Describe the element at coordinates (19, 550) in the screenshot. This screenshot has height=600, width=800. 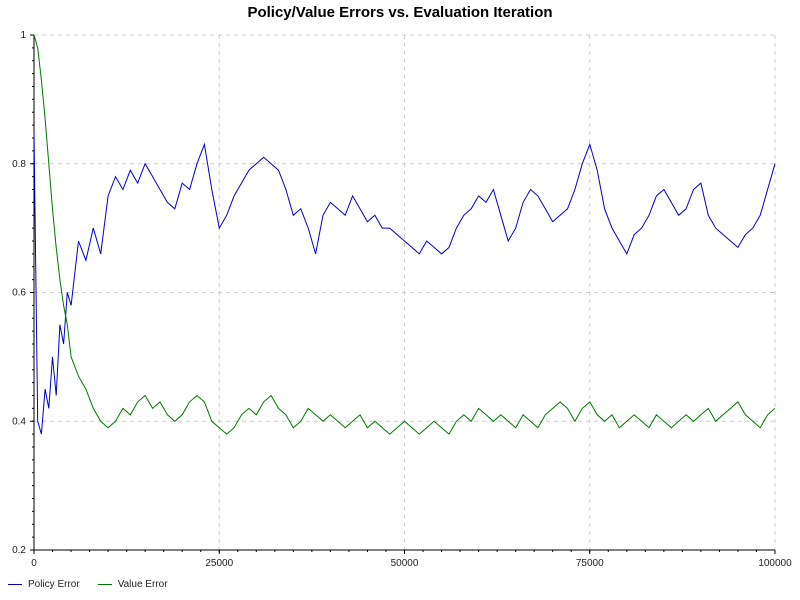
I see `y-tick-label: 0.2` at that location.